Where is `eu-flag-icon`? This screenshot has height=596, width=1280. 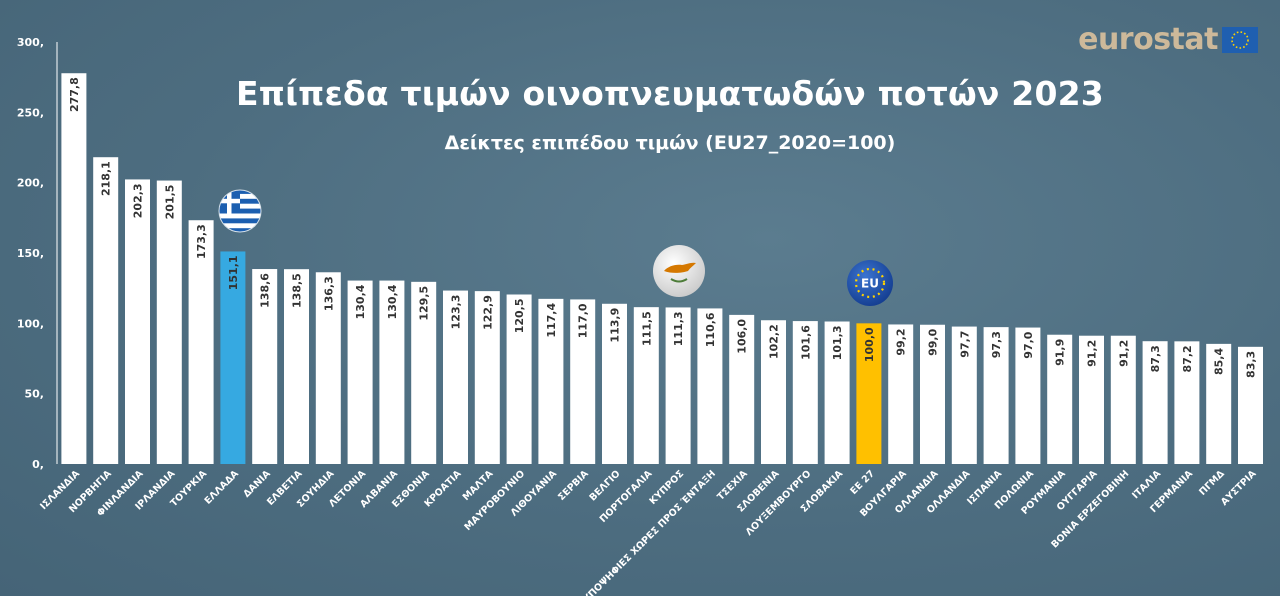 eu-flag-icon is located at coordinates (1240, 39).